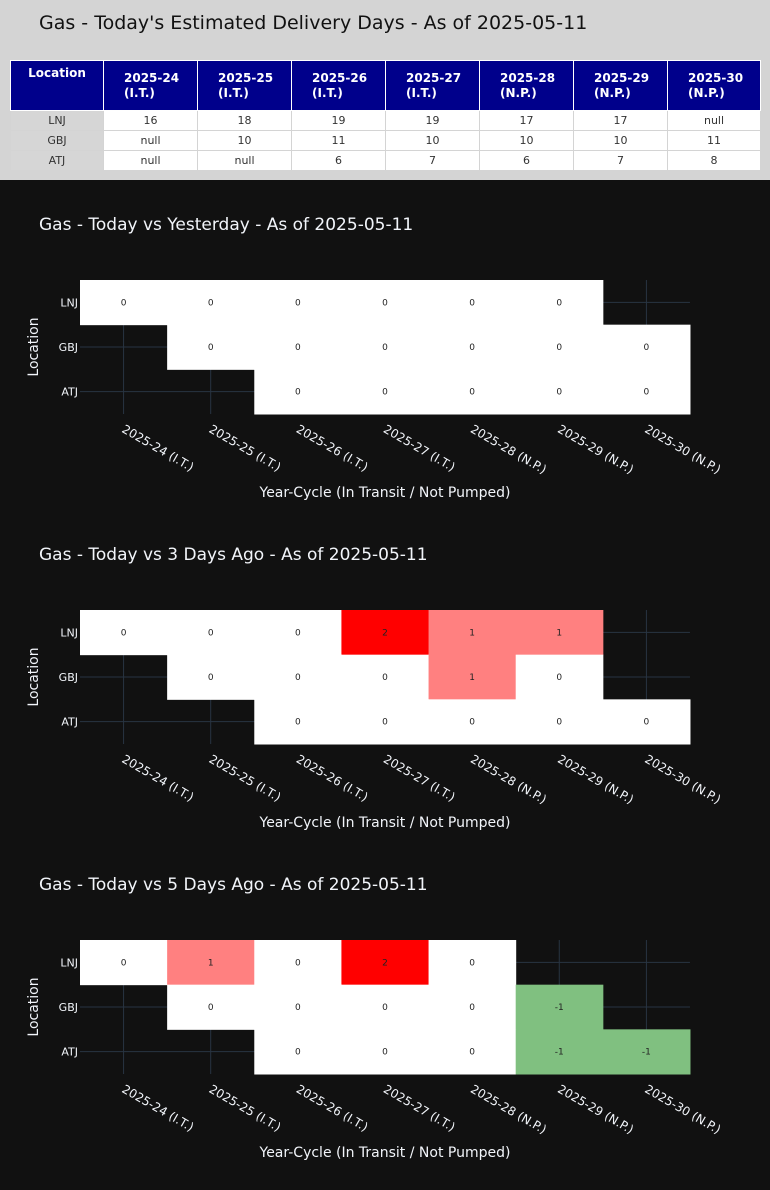 This screenshot has height=1190, width=770. Describe the element at coordinates (150, 120) in the screenshot. I see `table-cell: 16` at that location.